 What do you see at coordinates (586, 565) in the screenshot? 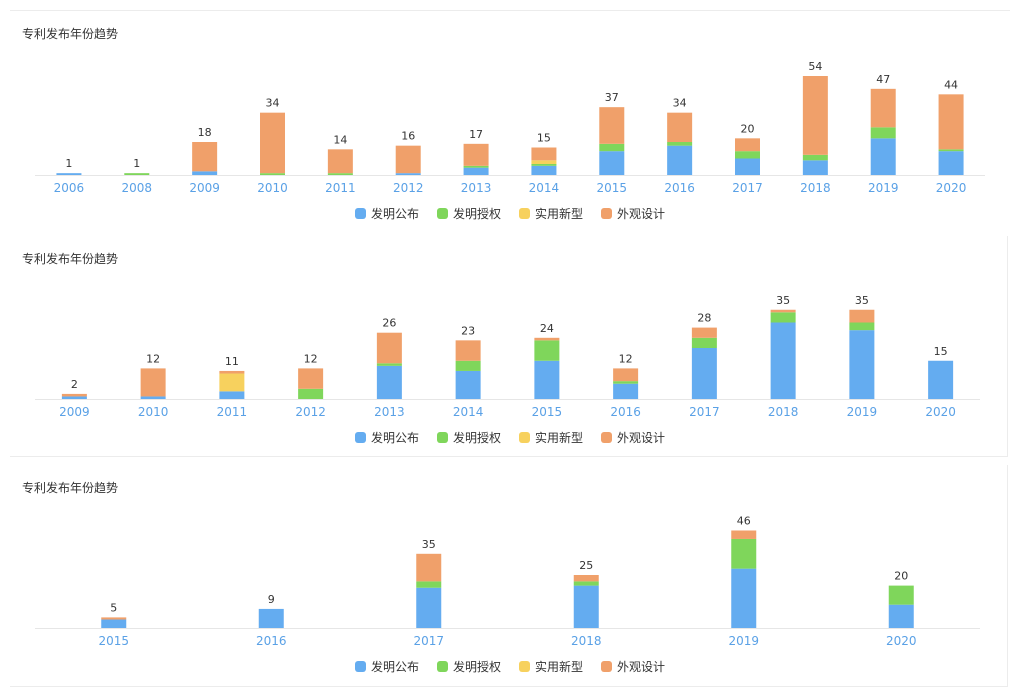
I see `data-label: 25` at bounding box center [586, 565].